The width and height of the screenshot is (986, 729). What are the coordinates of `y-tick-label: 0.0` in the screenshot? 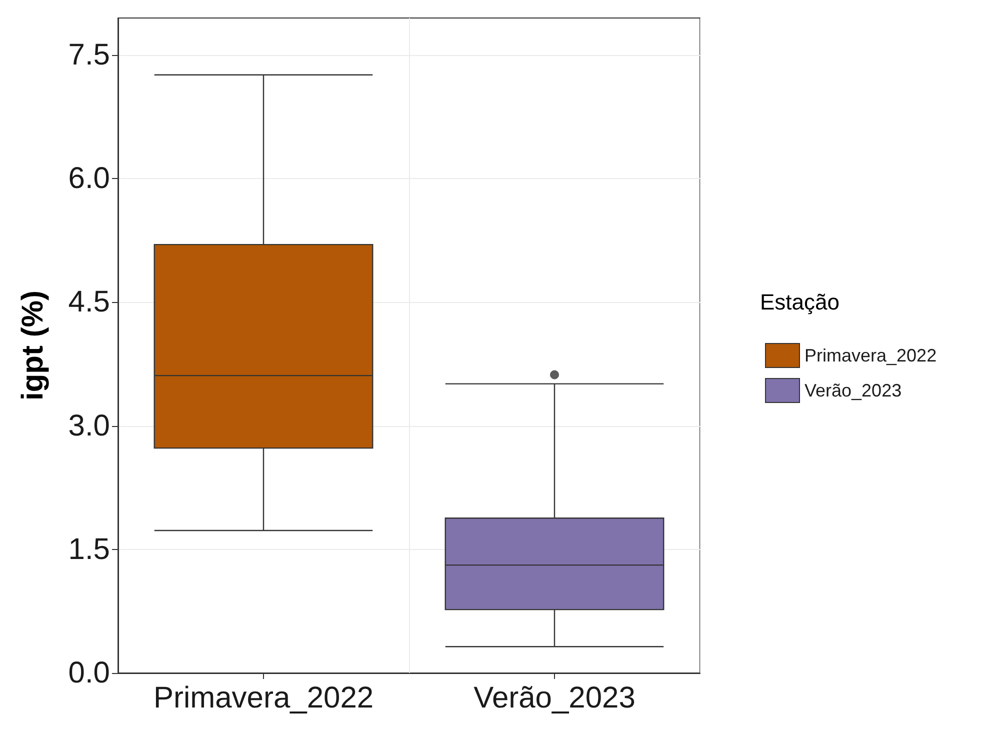 It's located at (89, 673).